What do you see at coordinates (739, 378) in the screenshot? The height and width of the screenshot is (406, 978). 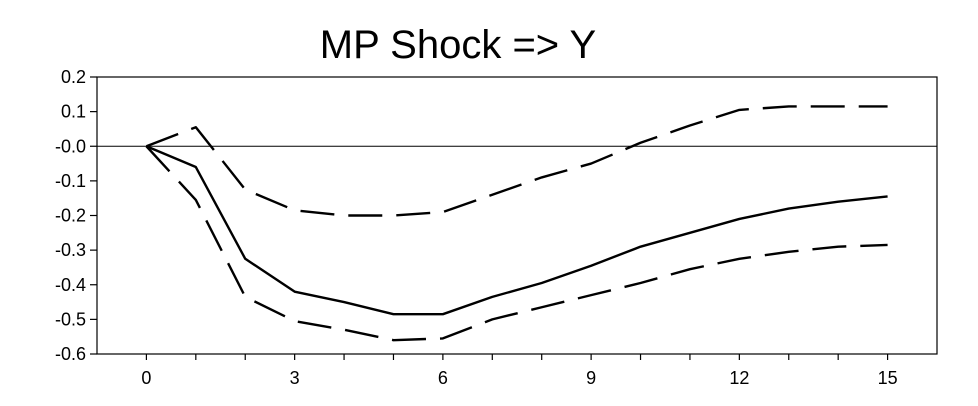 I see `x-tick-label: 12` at bounding box center [739, 378].